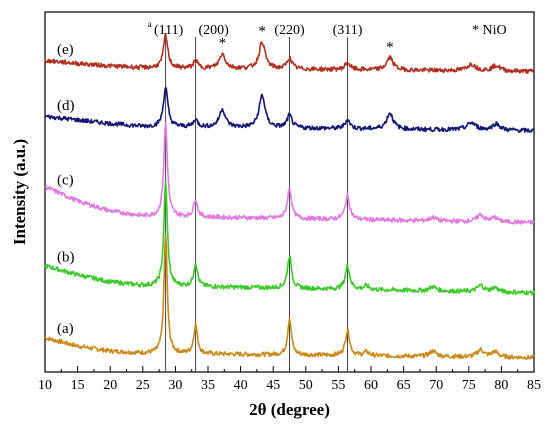  Describe the element at coordinates (66, 106) in the screenshot. I see `series-label: (d)` at that location.